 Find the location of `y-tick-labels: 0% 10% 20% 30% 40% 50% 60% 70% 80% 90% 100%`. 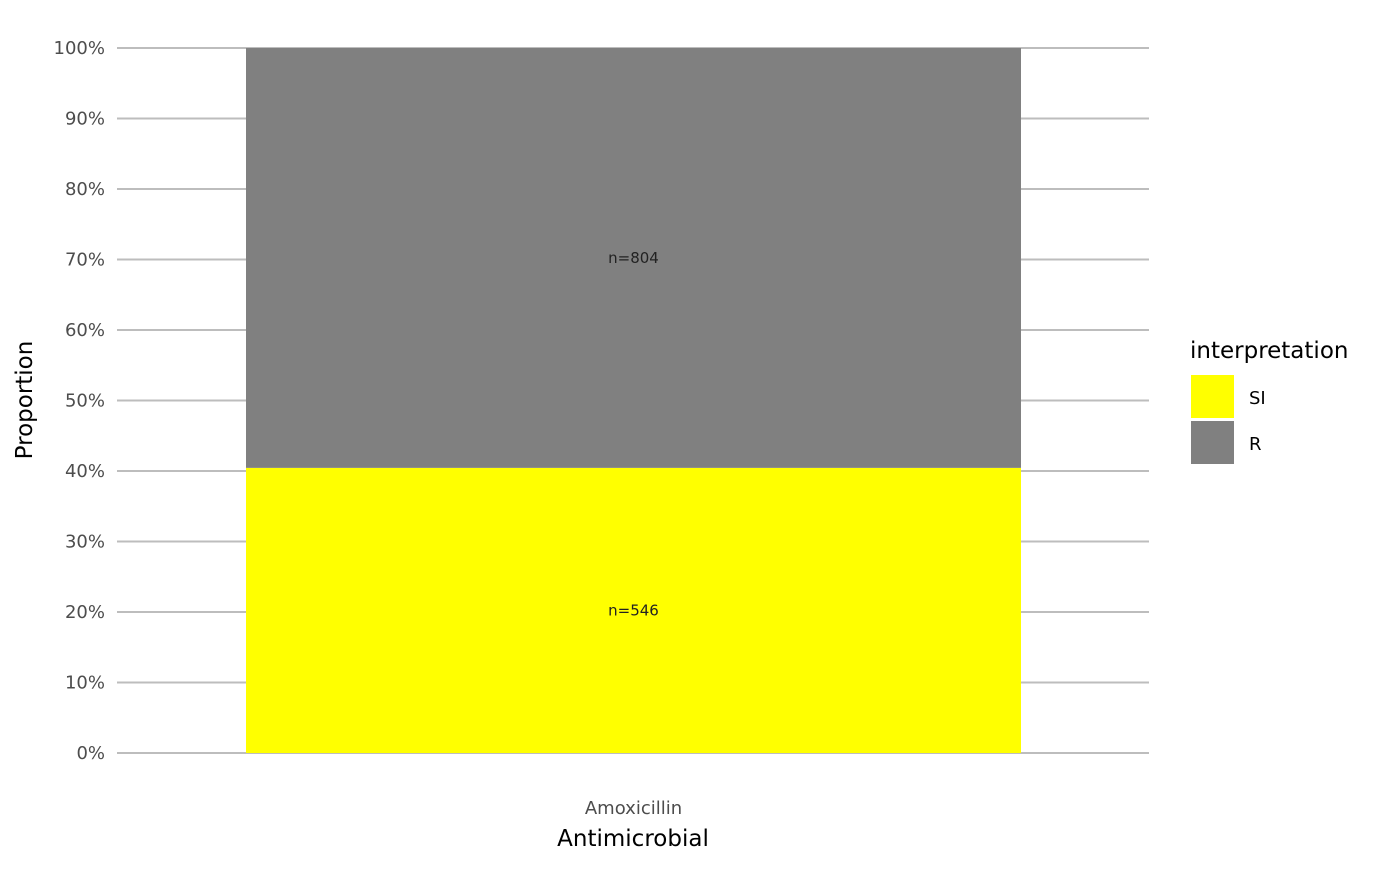

y-tick-labels: 0% 10% 20% 30% 40% 50% 60% 70% 80% 90% 100% is located at coordinates (79, 401).